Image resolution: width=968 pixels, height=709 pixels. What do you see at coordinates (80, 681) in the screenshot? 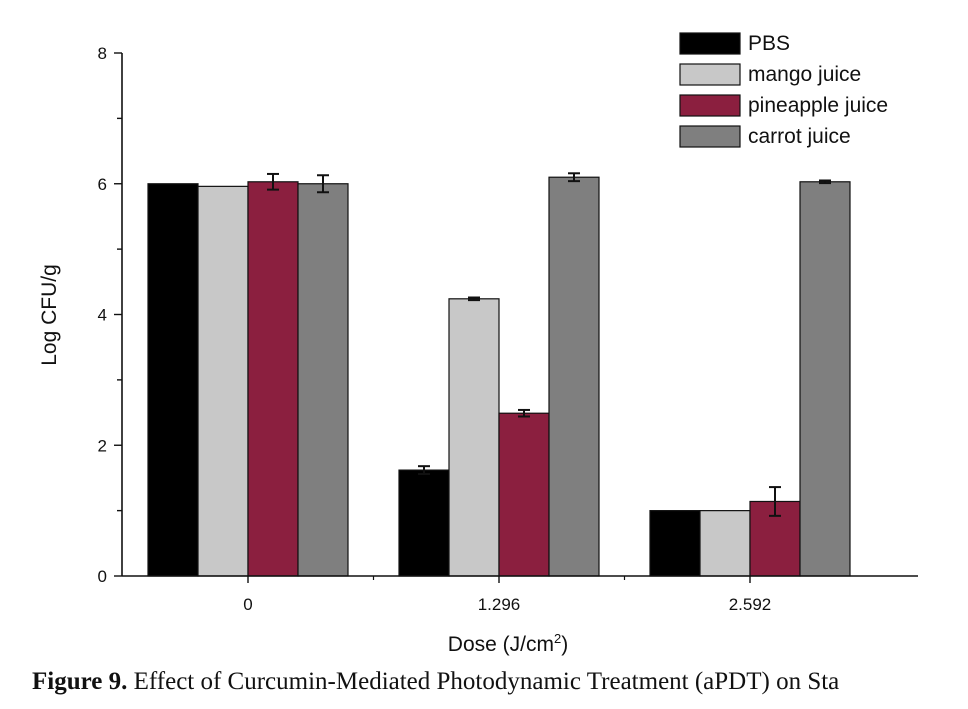
I see `caption-label: Figure 9.` at bounding box center [80, 681].